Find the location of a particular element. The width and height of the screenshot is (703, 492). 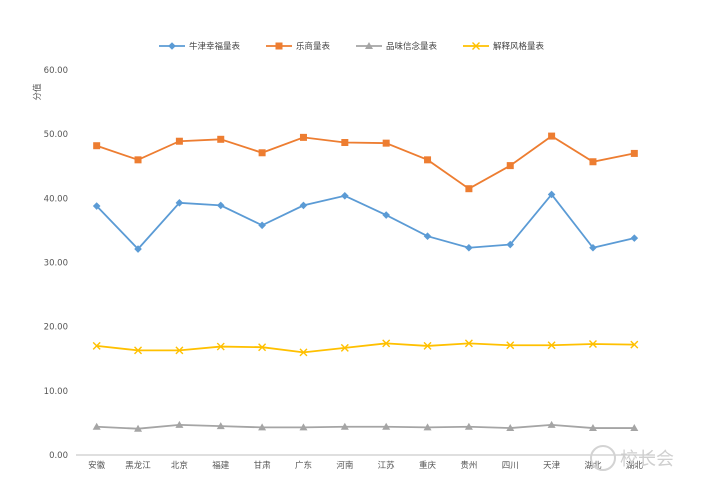

x-tick-label: 四川 is located at coordinates (510, 466).